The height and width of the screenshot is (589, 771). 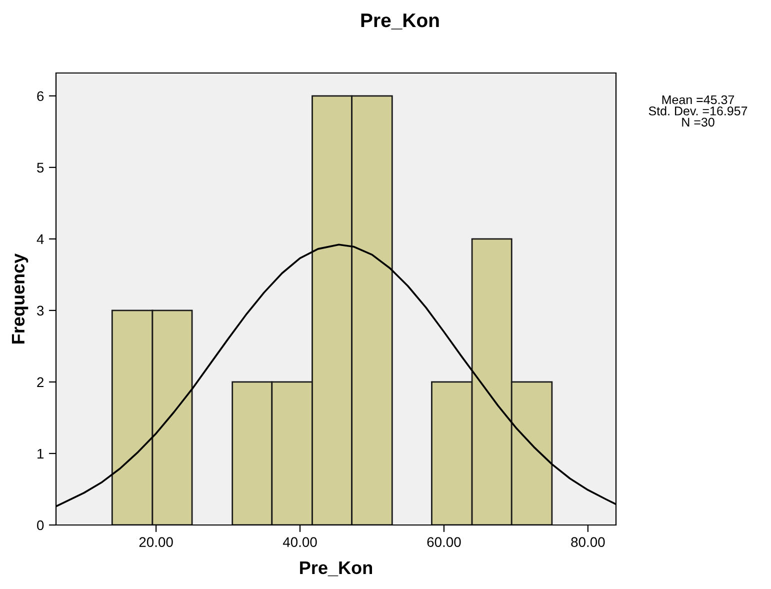 I want to click on y-tick-label: 1, so click(x=41, y=453).